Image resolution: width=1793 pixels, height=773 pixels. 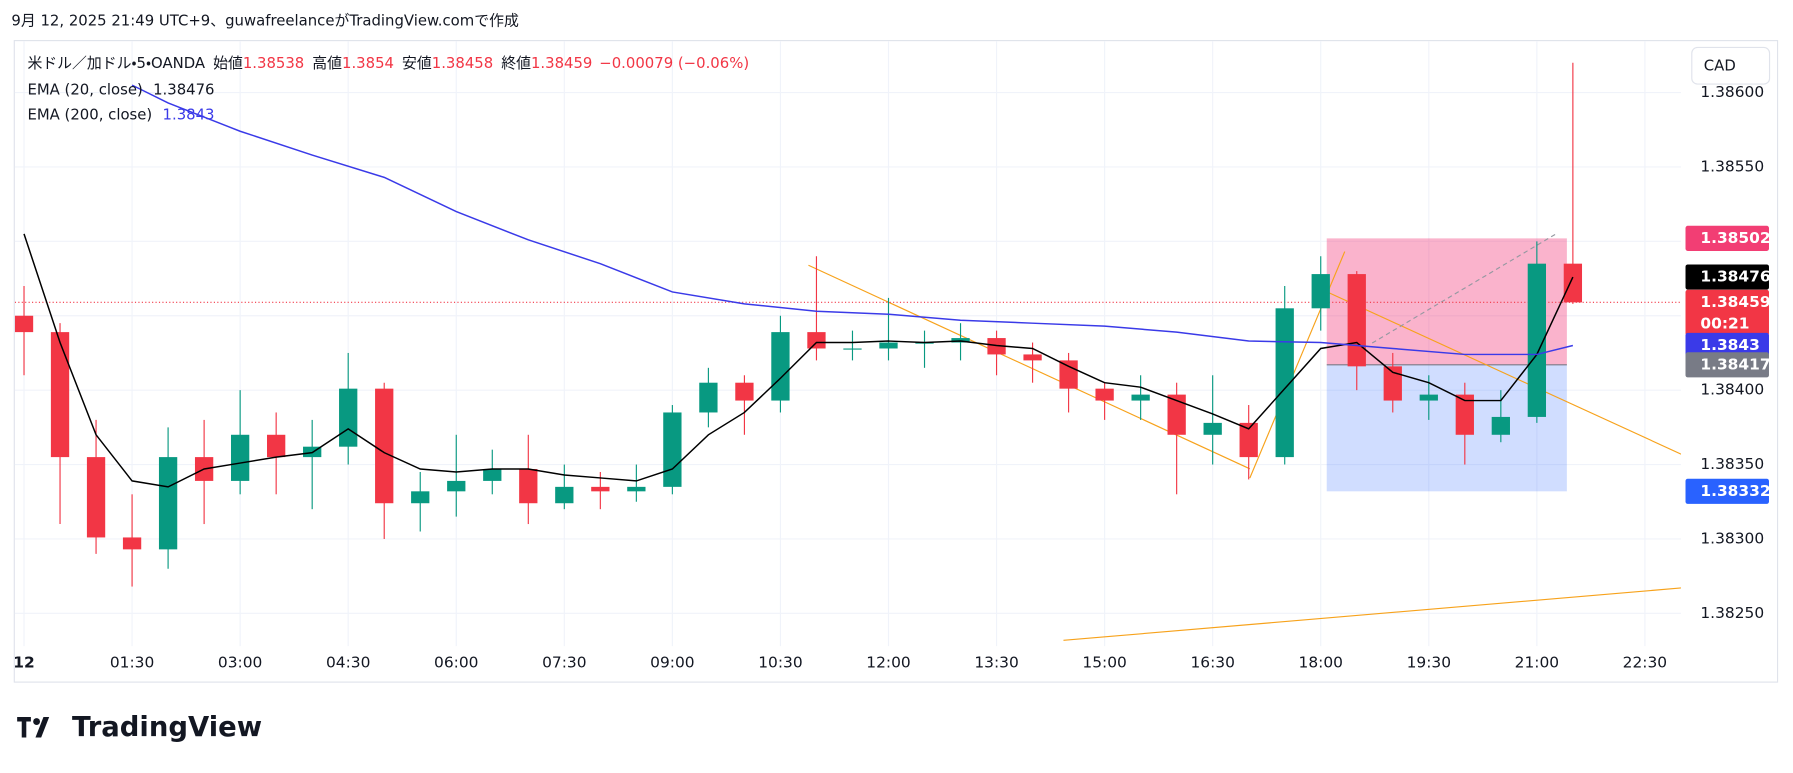 I want to click on ohlc: 始値1.38538 高値1.3854 安値1.38458 終値1.38459, so click(x=402, y=63).